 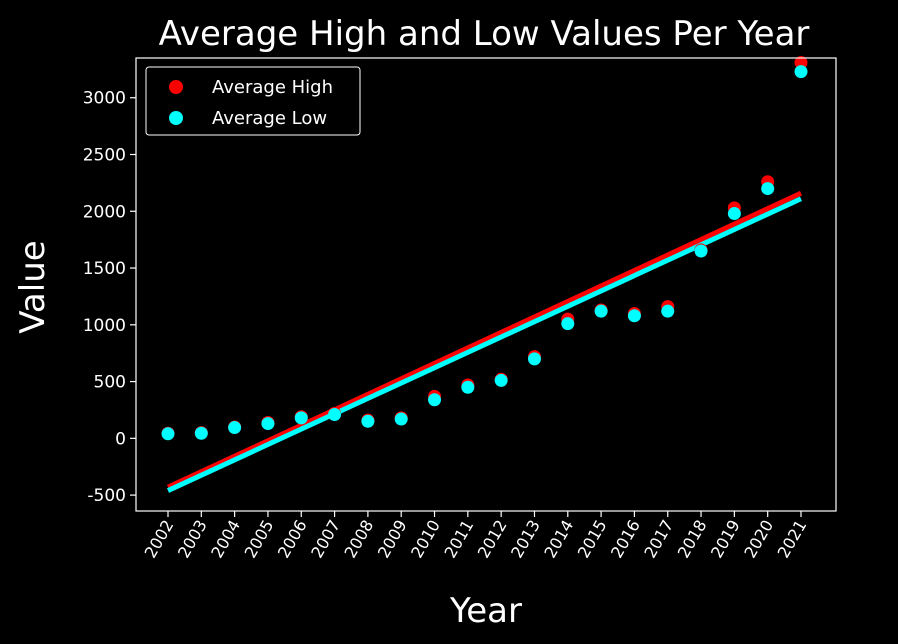 What do you see at coordinates (110, 383) in the screenshot?
I see `y-tick-label: 500` at bounding box center [110, 383].